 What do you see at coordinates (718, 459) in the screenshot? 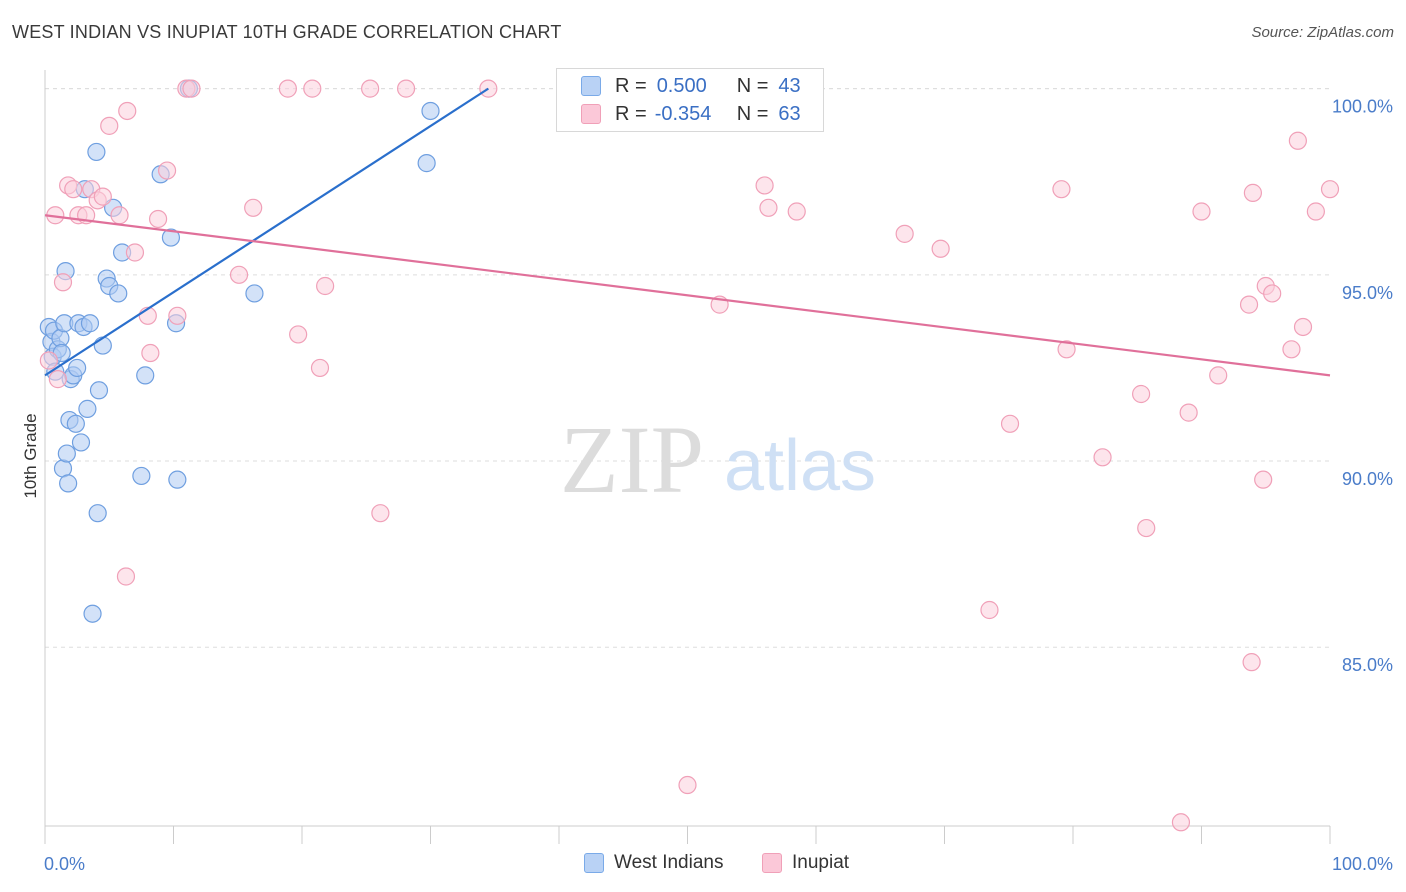
I see `watermark: ZIP atlas` at bounding box center [718, 459].